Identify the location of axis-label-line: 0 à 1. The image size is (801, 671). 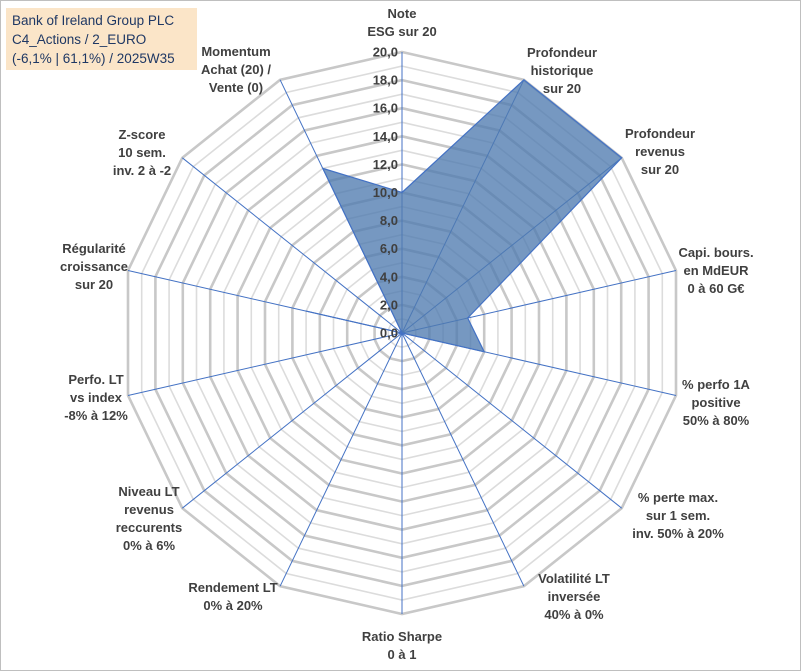
(402, 654).